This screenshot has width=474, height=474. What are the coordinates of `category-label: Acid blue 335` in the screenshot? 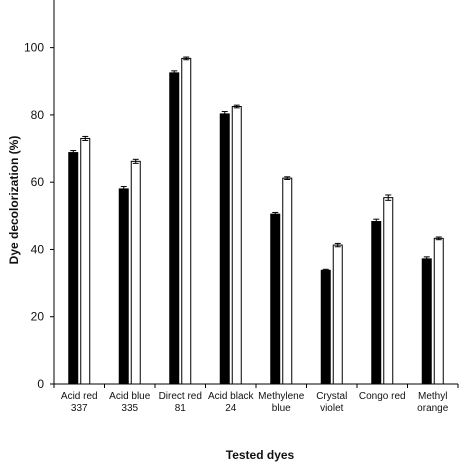 It's located at (130, 402).